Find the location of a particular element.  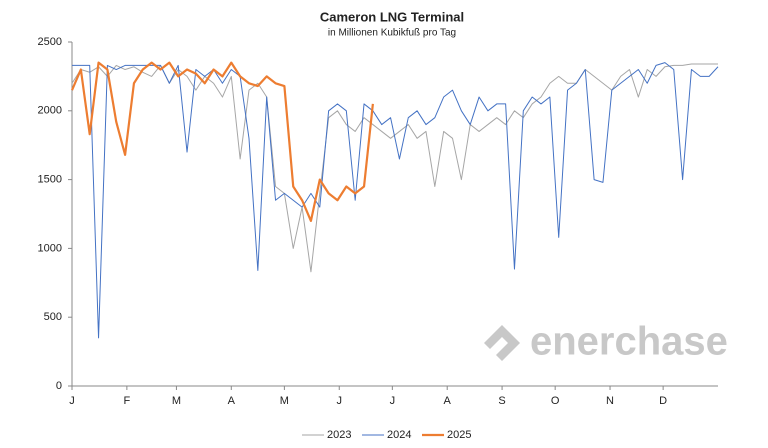

x-tick-label: S is located at coordinates (501, 401).